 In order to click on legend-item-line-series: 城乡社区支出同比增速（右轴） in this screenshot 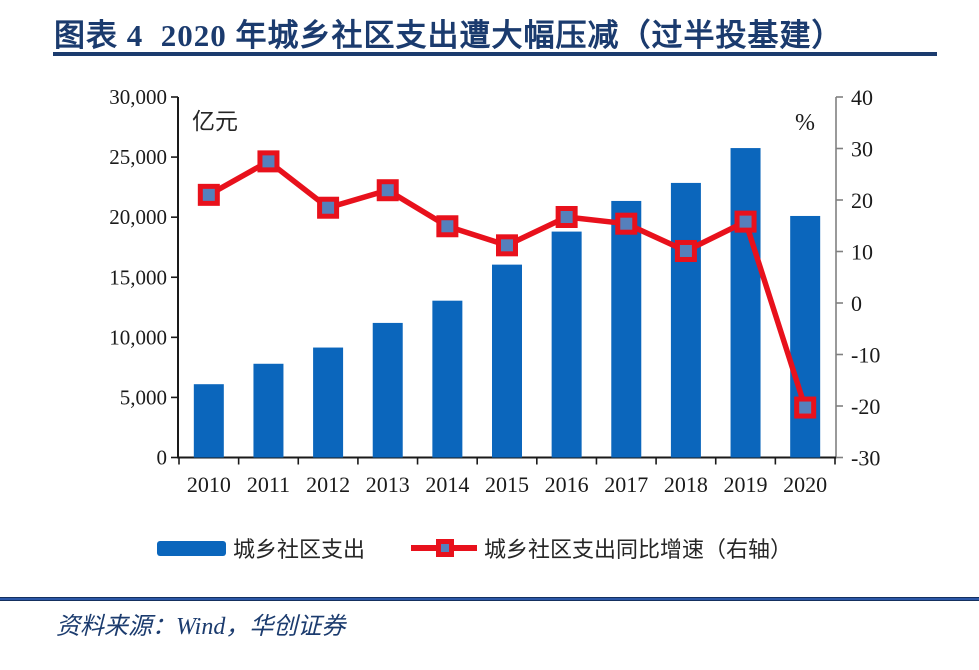, I will do `click(601, 548)`.